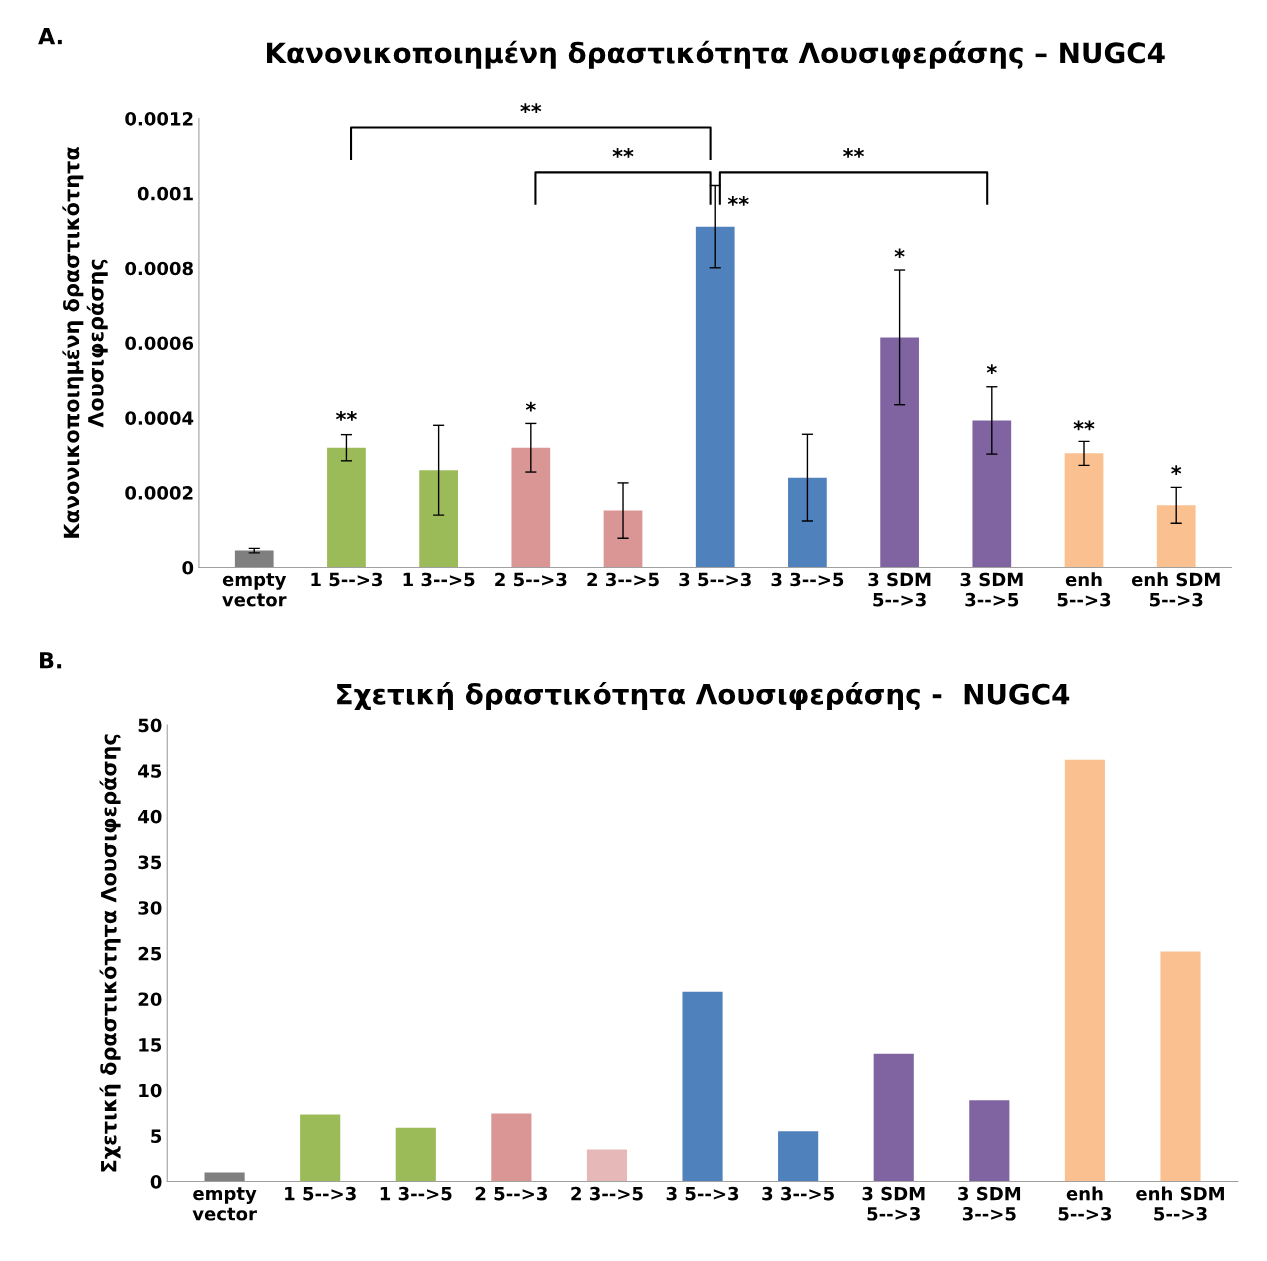  What do you see at coordinates (150, 908) in the screenshot?
I see `y-tick-label: 30` at bounding box center [150, 908].